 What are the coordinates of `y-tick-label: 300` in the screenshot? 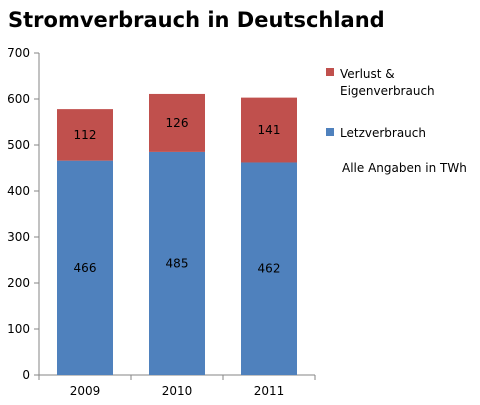 It's located at (18, 237).